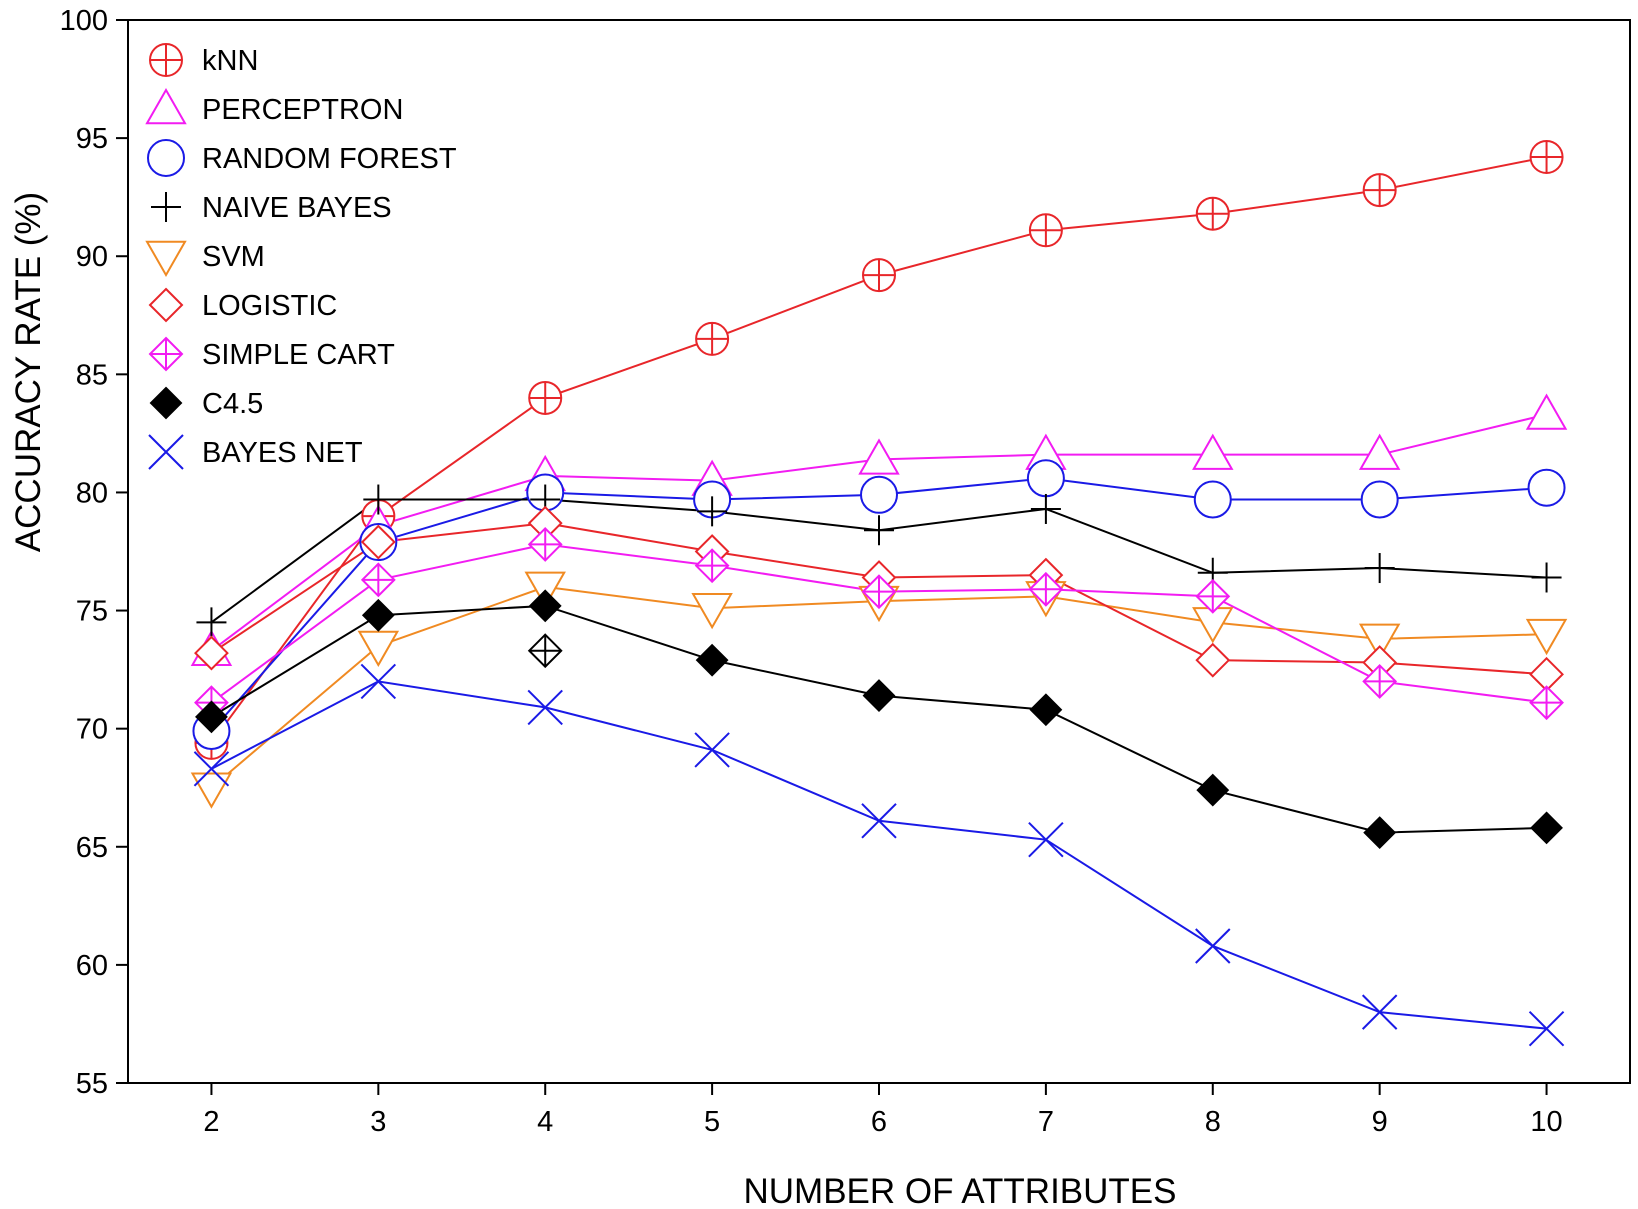 This screenshot has width=1638, height=1209. I want to click on x-tick-label: 10, so click(1546, 1122).